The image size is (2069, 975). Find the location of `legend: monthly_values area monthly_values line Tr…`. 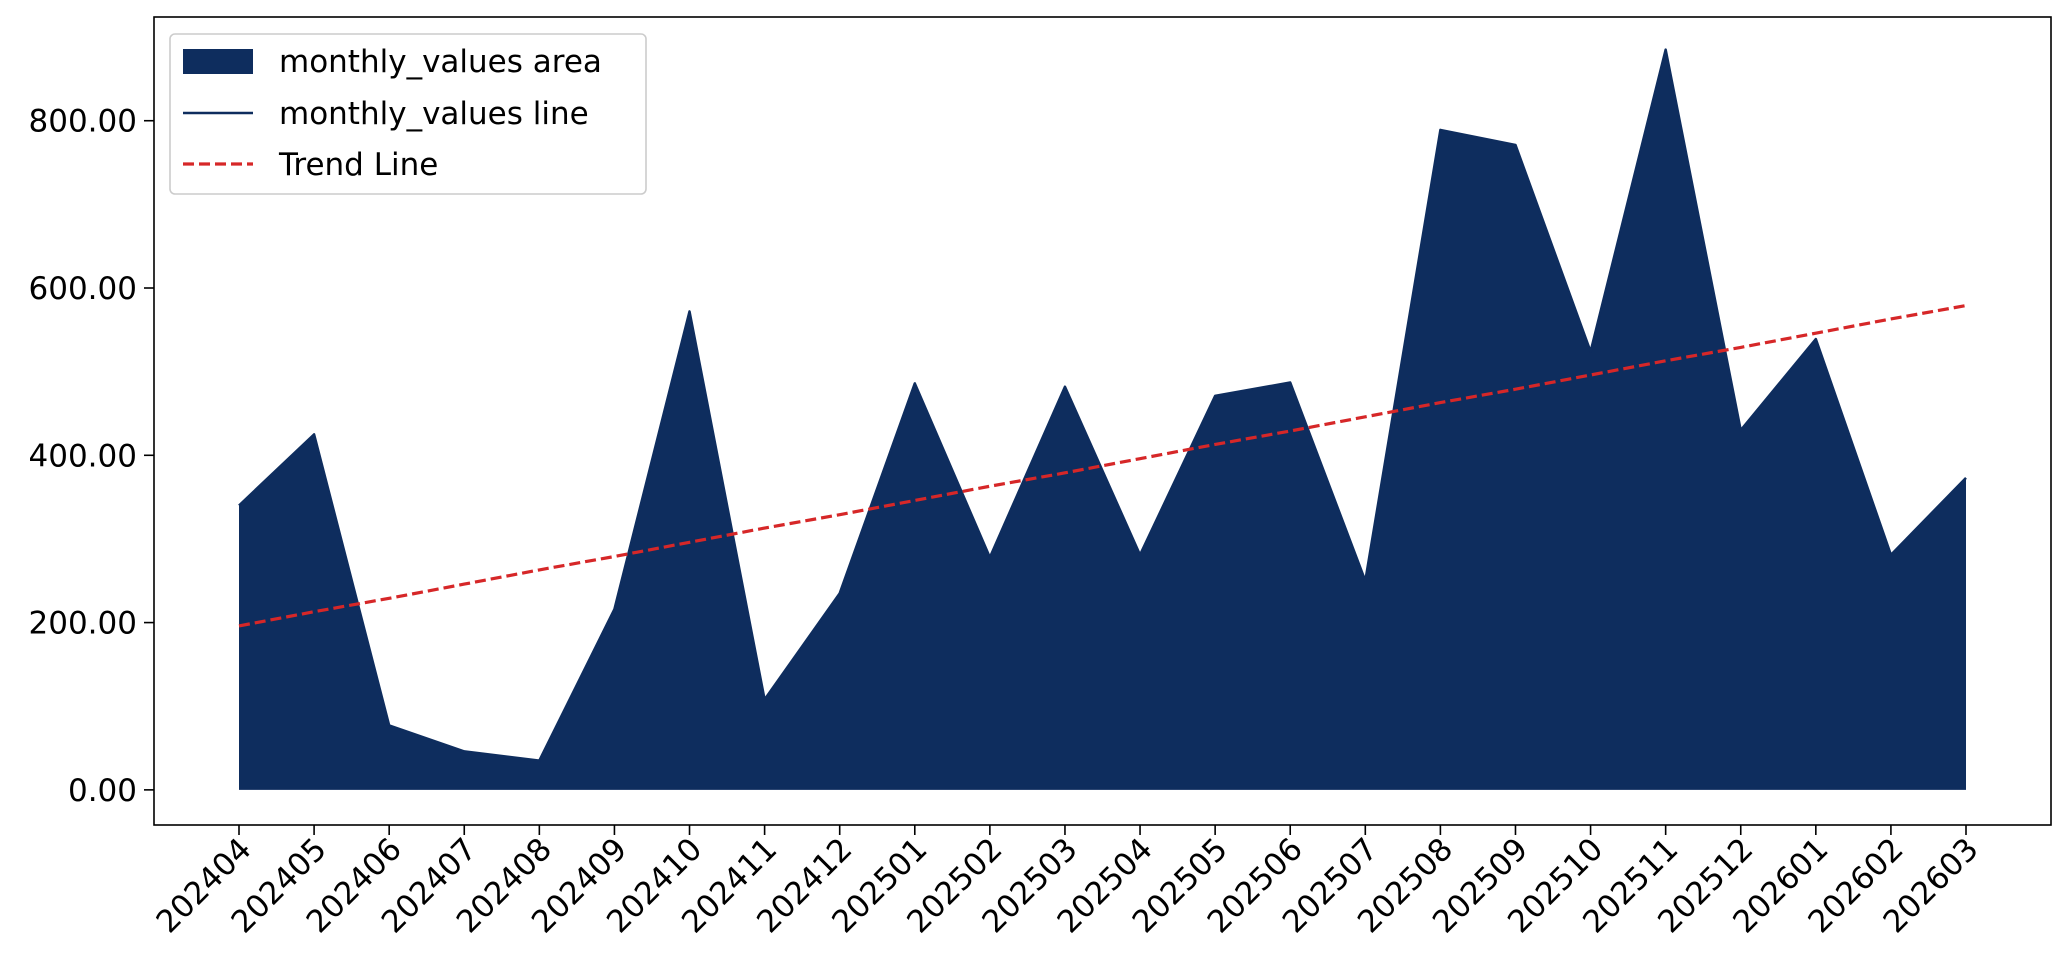

legend: monthly_values area monthly_values line Tr… is located at coordinates (408, 114).